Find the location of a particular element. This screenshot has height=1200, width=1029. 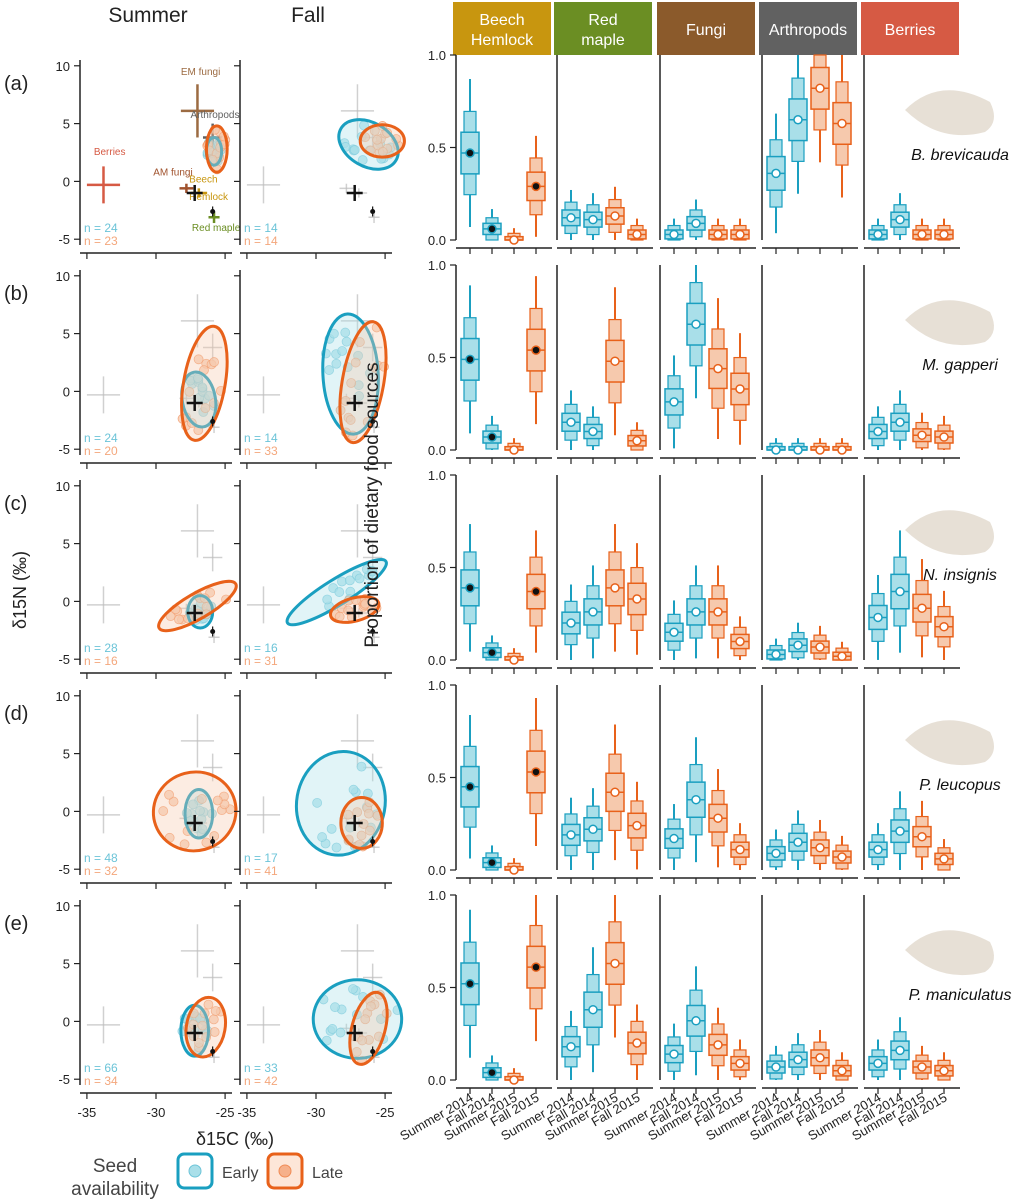

y-tick-label: 10 is located at coordinates (63, 276).